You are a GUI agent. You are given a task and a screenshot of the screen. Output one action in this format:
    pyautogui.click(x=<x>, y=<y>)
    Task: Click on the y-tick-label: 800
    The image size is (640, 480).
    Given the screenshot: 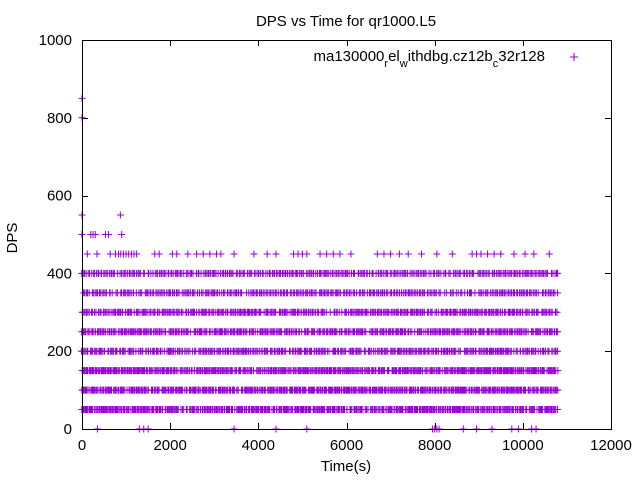 What is the action you would take?
    pyautogui.click(x=59, y=118)
    